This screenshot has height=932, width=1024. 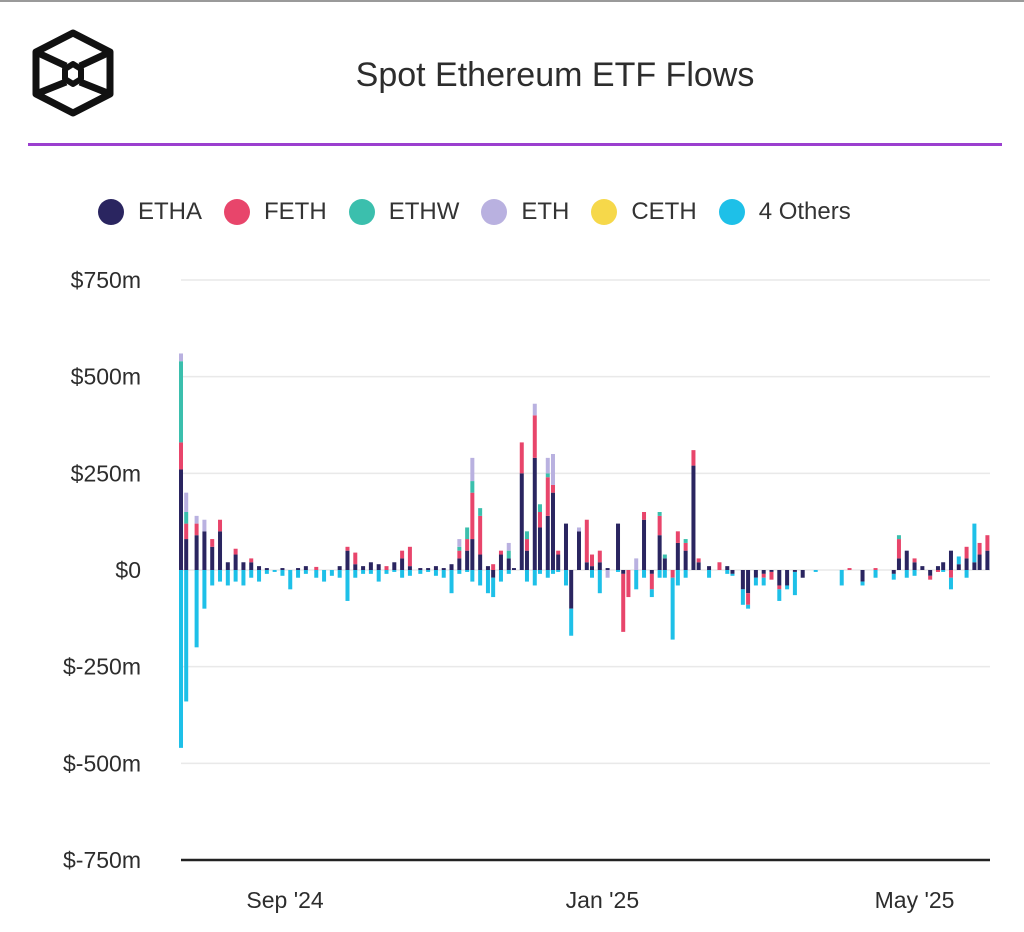 What do you see at coordinates (915, 900) in the screenshot?
I see `x-tick-label: May '25` at bounding box center [915, 900].